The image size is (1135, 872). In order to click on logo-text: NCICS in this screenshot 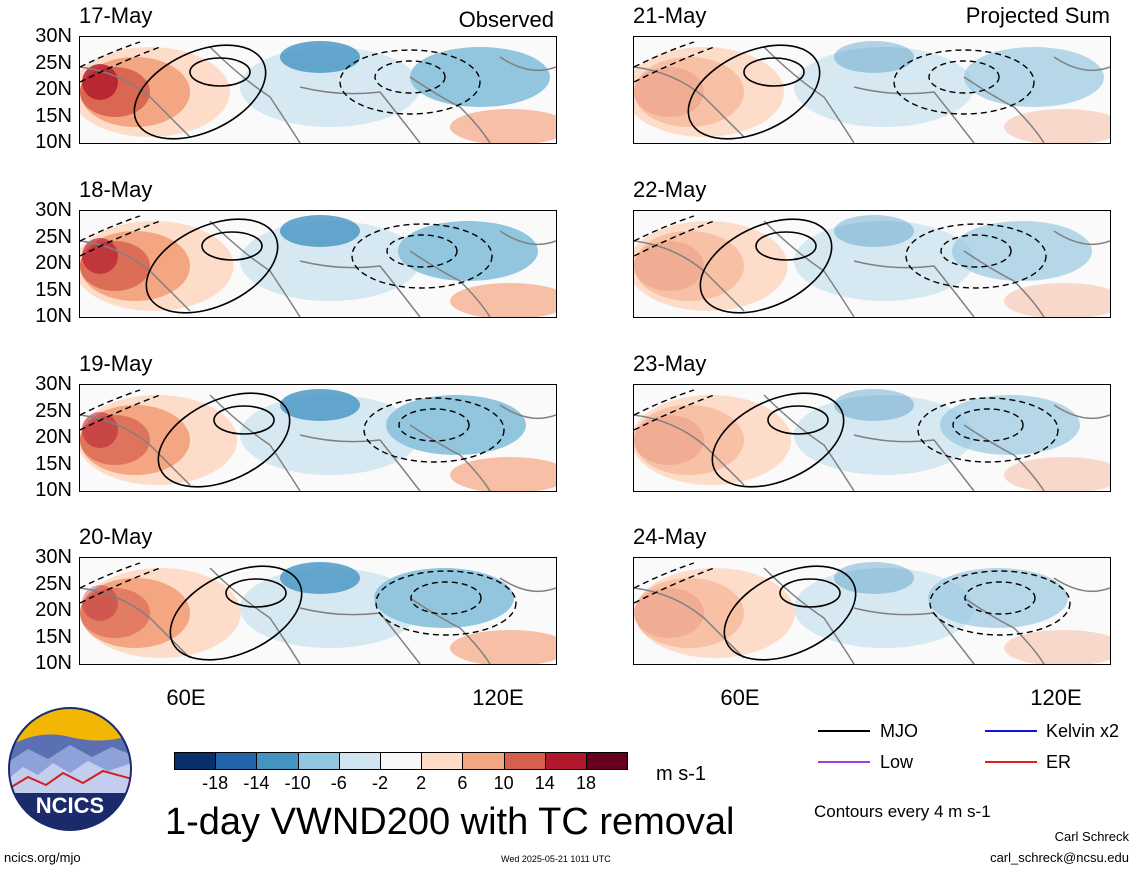, I will do `click(70, 805)`.